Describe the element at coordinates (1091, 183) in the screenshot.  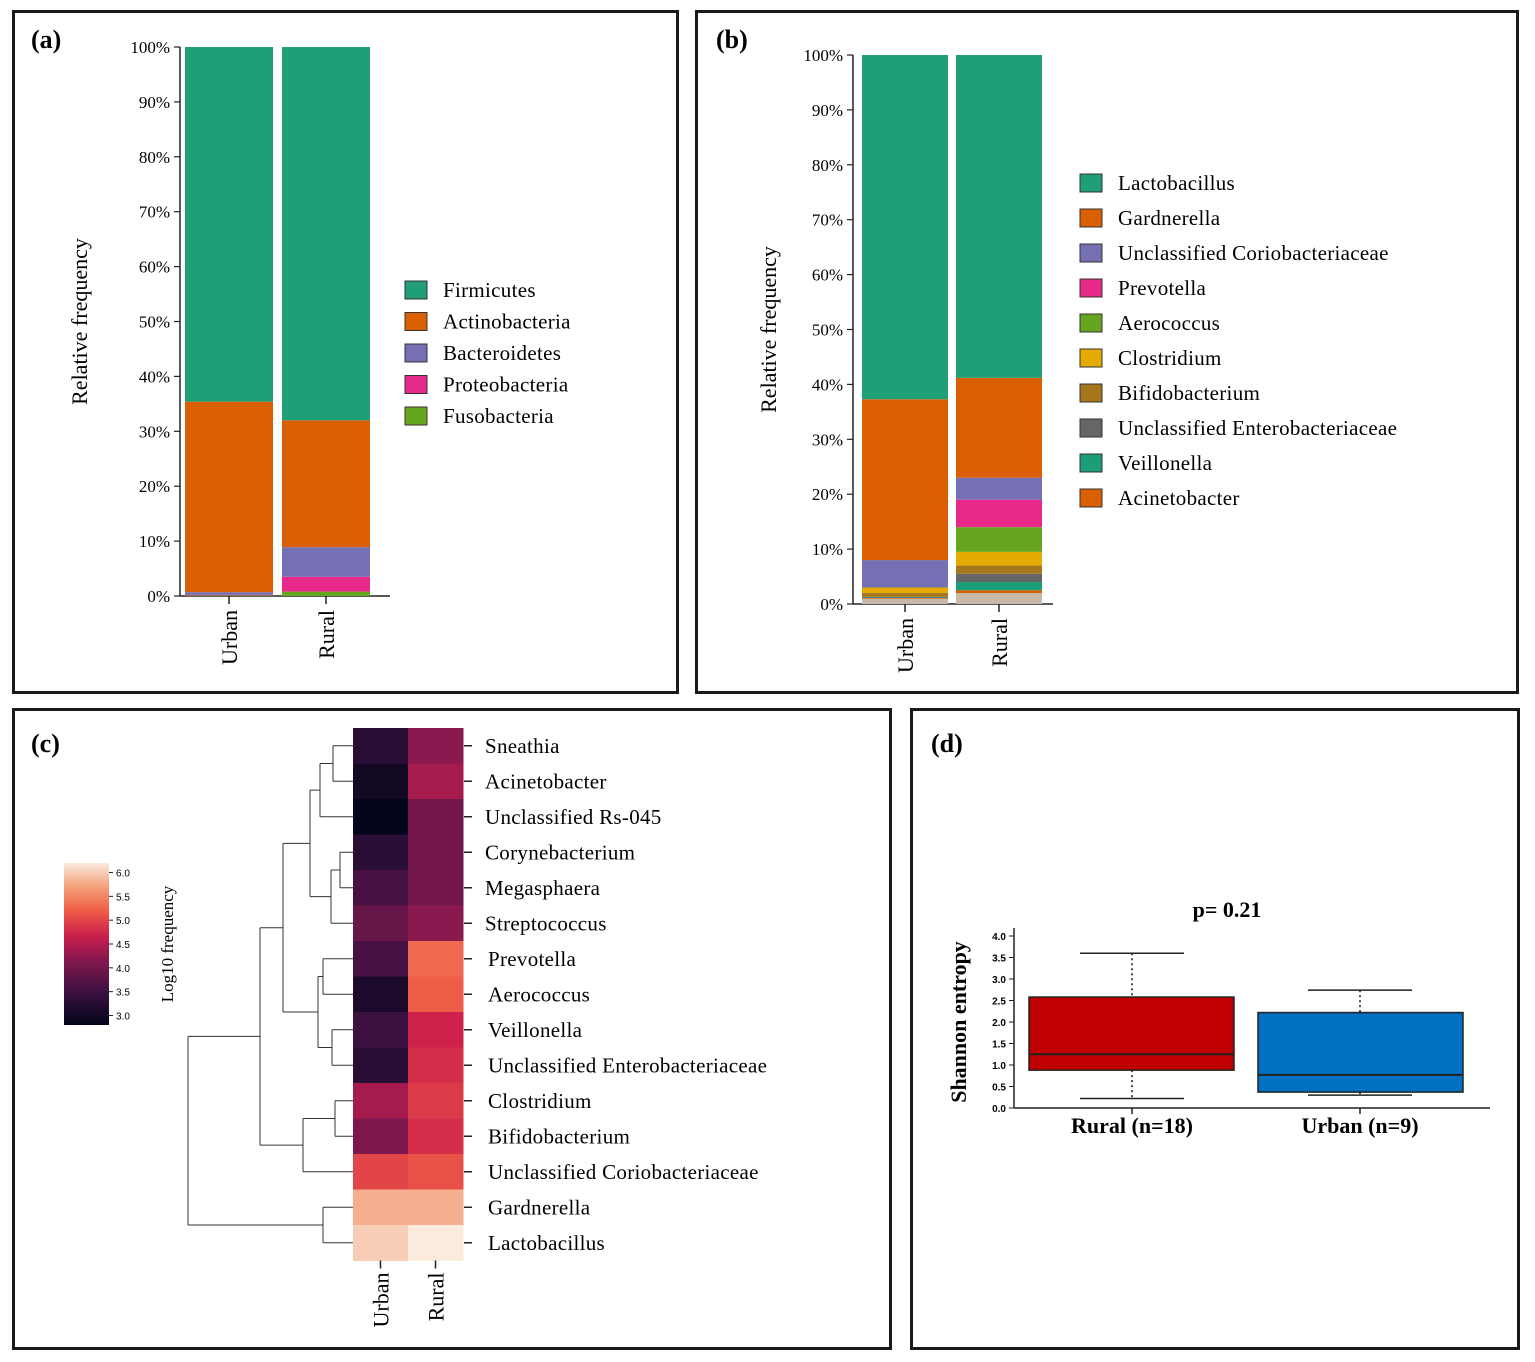
I see `legend-swatch-lactobacillus` at that location.